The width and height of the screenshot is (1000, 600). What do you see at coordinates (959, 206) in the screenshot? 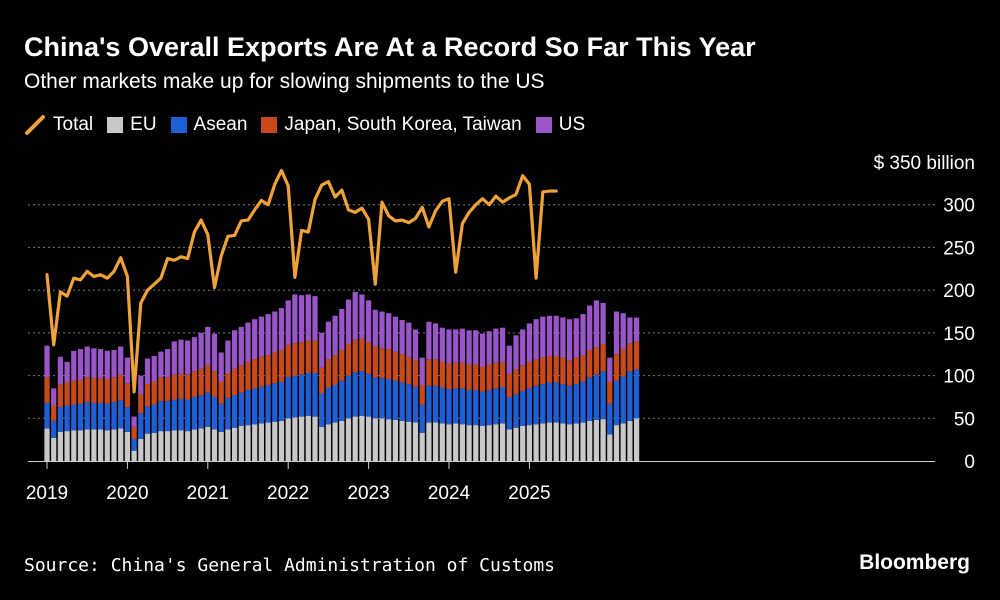
I see `y-tick-label: 300` at bounding box center [959, 206].